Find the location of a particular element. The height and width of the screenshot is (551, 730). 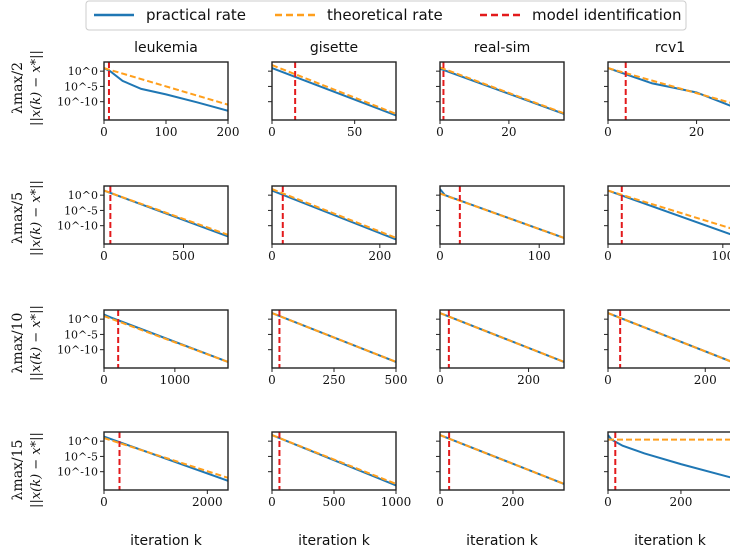

x-tick-label: 50 is located at coordinates (354, 132).